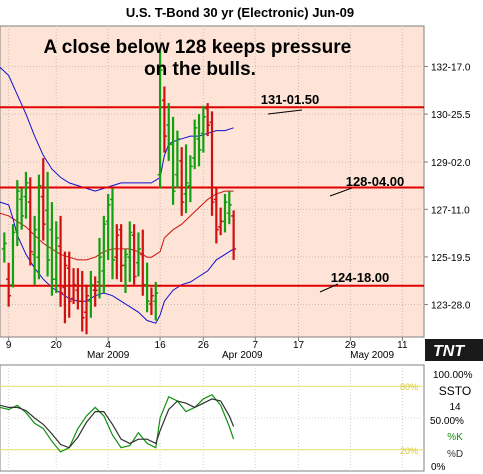  Describe the element at coordinates (200, 69) in the screenshot. I see `chart-annotation-line-2: on the bulls.` at that location.